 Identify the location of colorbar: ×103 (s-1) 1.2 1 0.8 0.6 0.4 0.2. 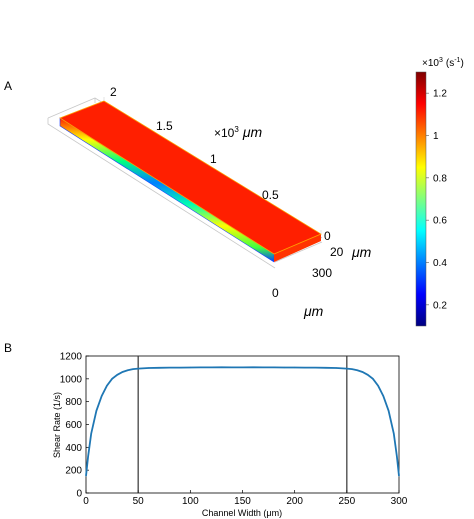
(439, 192).